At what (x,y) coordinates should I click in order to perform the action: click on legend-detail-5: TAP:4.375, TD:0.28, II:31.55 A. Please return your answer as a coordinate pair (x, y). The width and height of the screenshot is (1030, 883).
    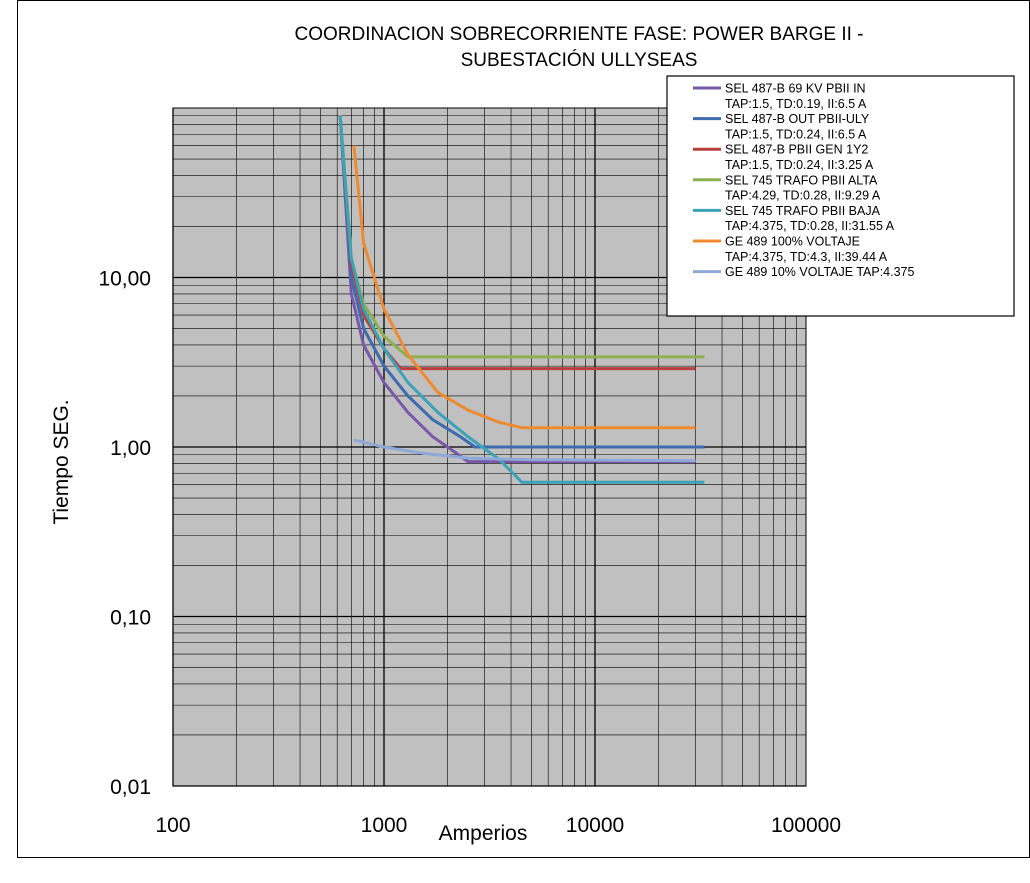
    Looking at the image, I should click on (810, 226).